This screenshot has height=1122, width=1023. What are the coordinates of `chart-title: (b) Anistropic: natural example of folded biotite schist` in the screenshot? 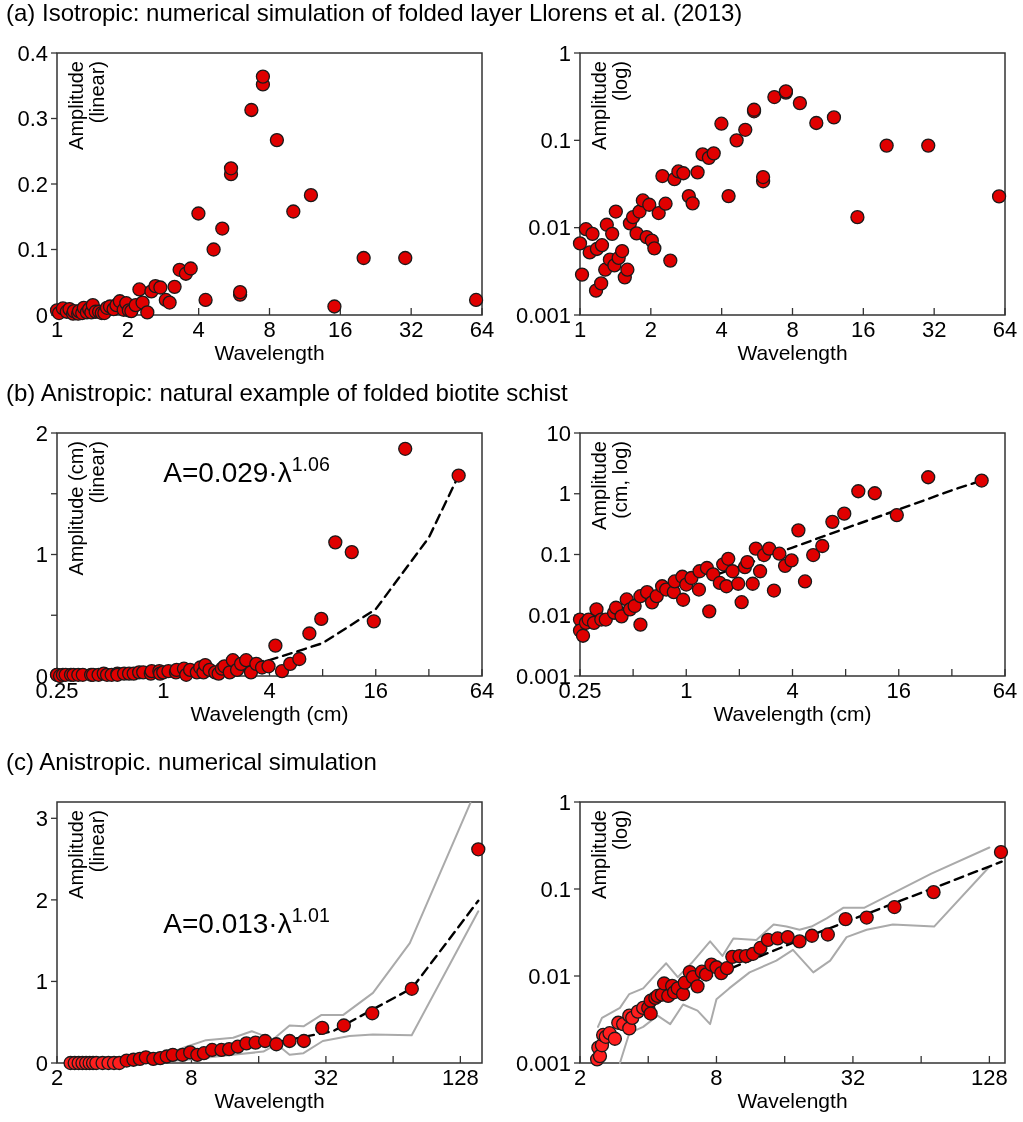 It's located at (287, 392).